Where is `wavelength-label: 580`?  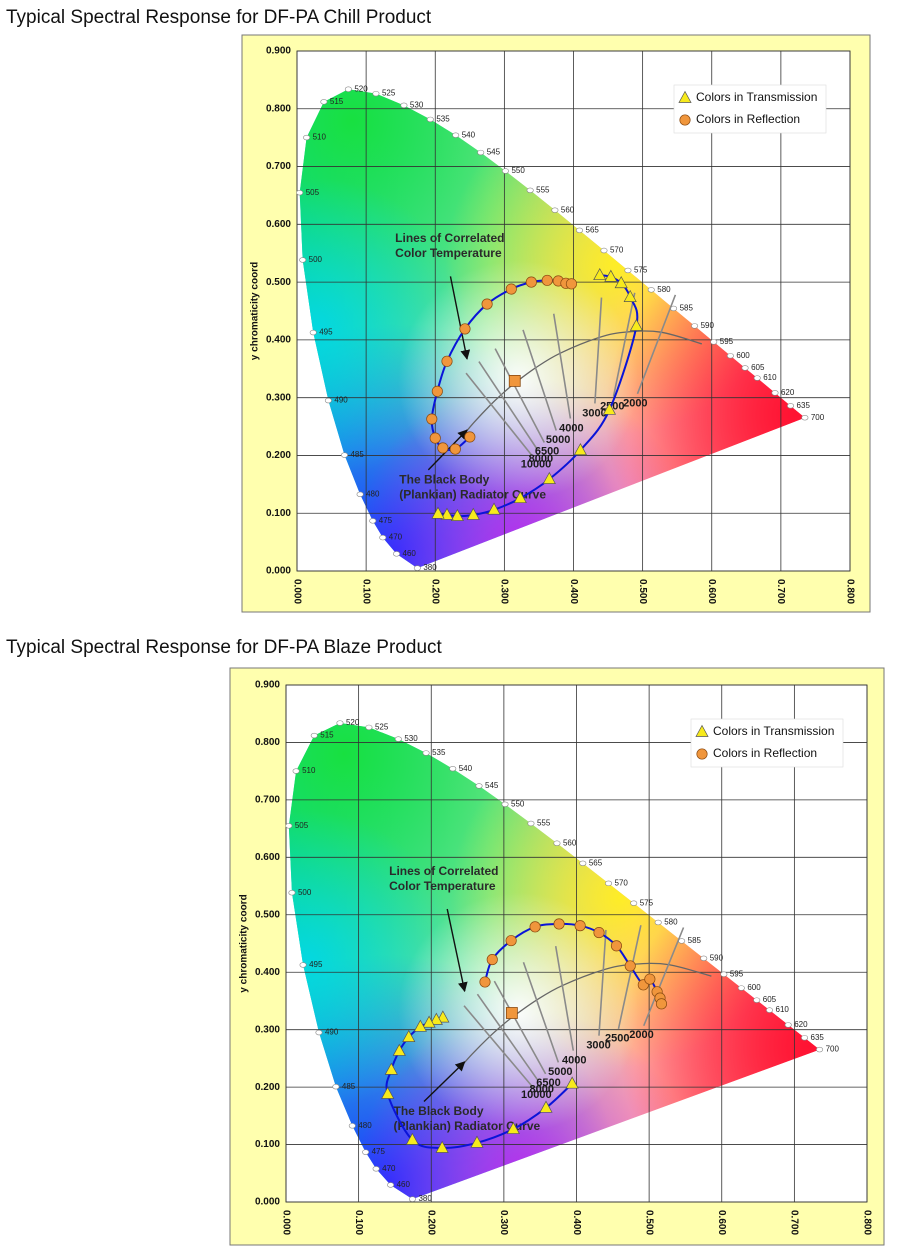 wavelength-label: 580 is located at coordinates (664, 289).